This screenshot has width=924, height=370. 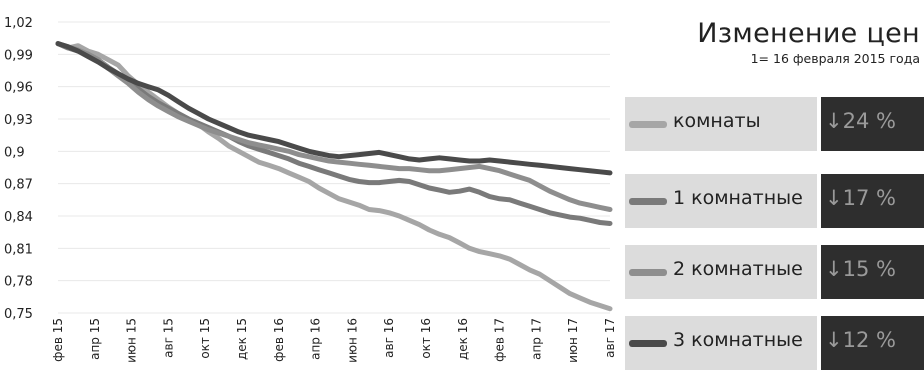 I want to click on legend-change: ↓24 %, so click(x=860, y=121).